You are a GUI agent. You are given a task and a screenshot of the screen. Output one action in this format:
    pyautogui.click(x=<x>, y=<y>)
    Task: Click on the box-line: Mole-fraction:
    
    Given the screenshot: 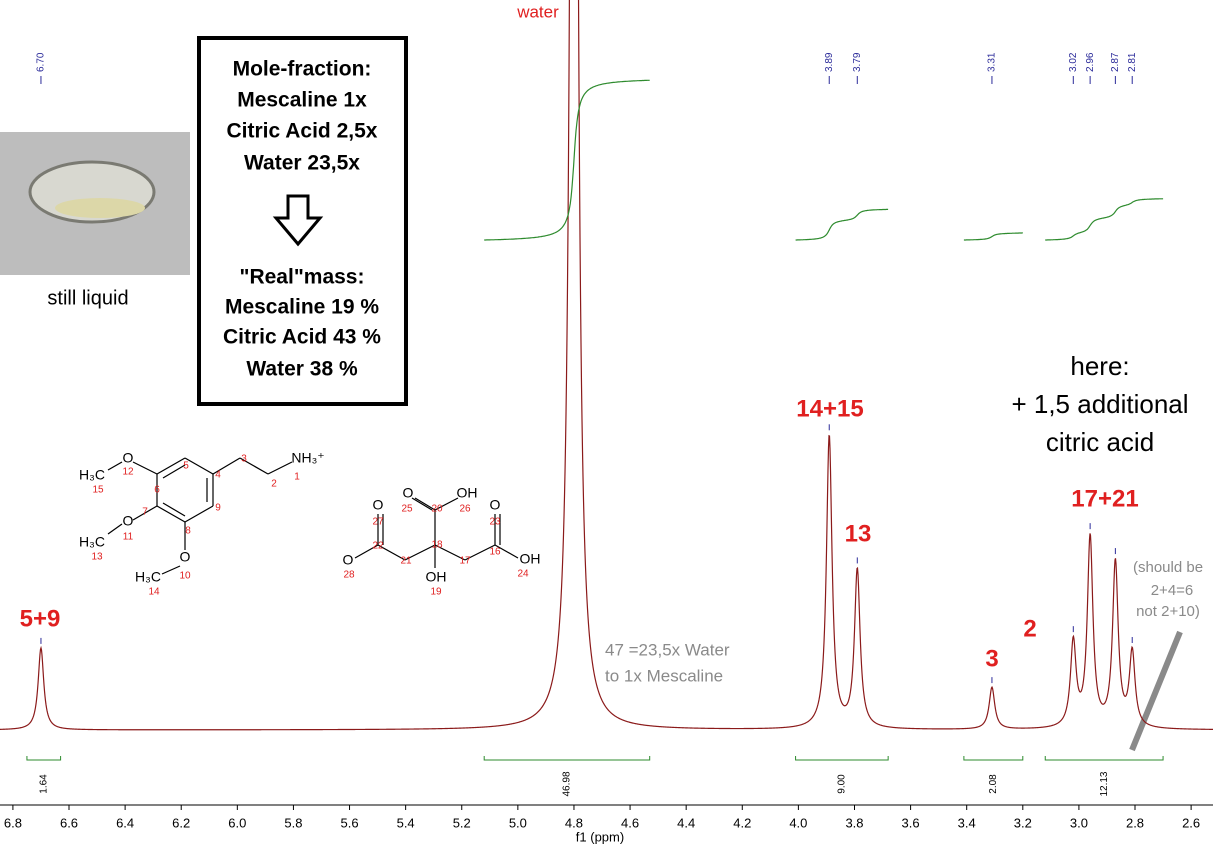 What is the action you would take?
    pyautogui.click(x=302, y=69)
    